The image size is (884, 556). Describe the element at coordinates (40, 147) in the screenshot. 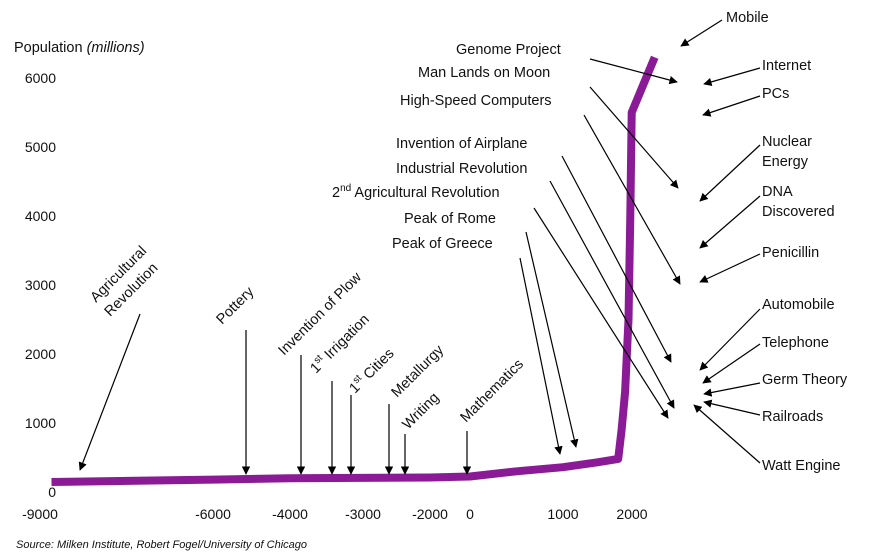

I see `y-tick-label: 5000` at that location.